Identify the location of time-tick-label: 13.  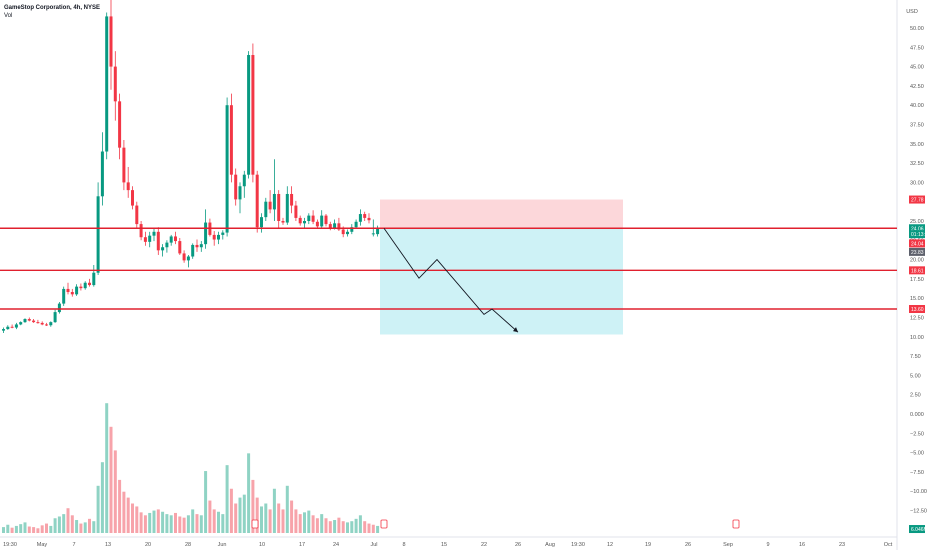
(108, 545).